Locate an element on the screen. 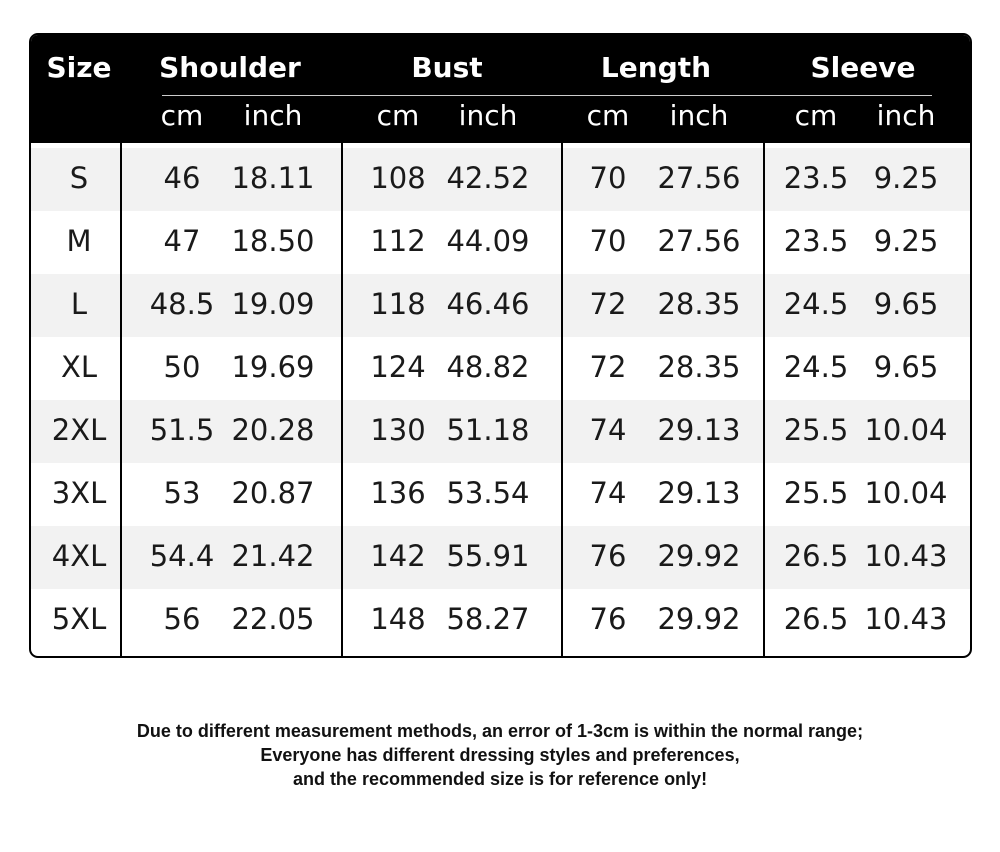 The height and width of the screenshot is (852, 1000). measurement-cell: 20.87 is located at coordinates (273, 493).